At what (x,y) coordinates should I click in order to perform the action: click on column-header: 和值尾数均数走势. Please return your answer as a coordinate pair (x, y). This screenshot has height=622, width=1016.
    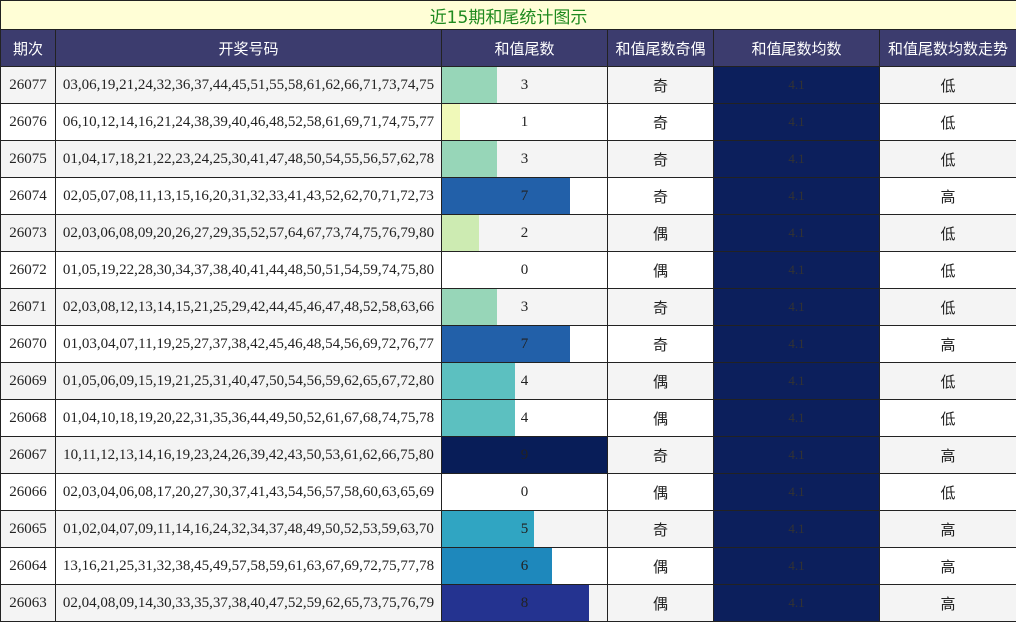
    Looking at the image, I should click on (948, 48).